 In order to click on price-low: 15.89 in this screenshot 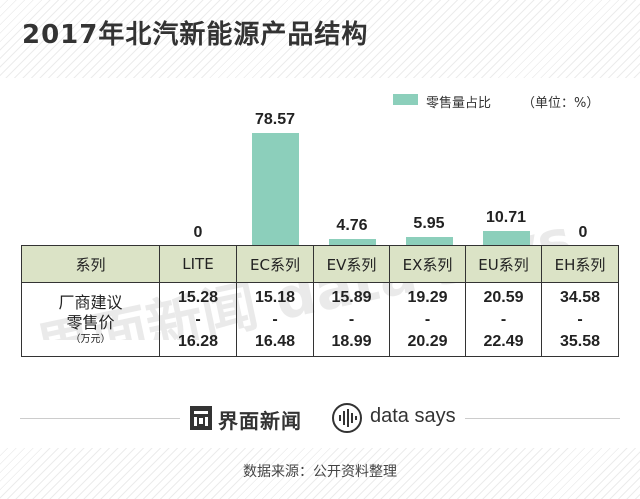, I will do `click(351, 297)`.